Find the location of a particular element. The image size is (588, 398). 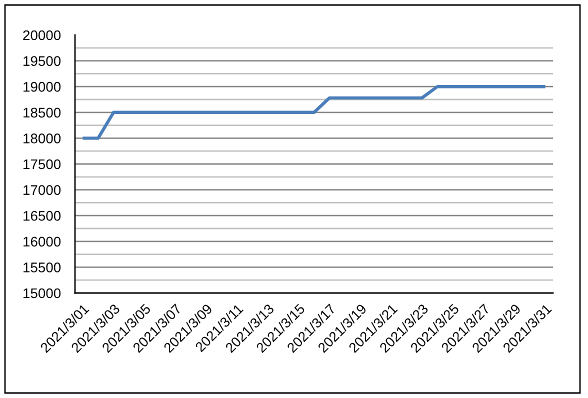

y-tick-label: 16500 is located at coordinates (42, 215).